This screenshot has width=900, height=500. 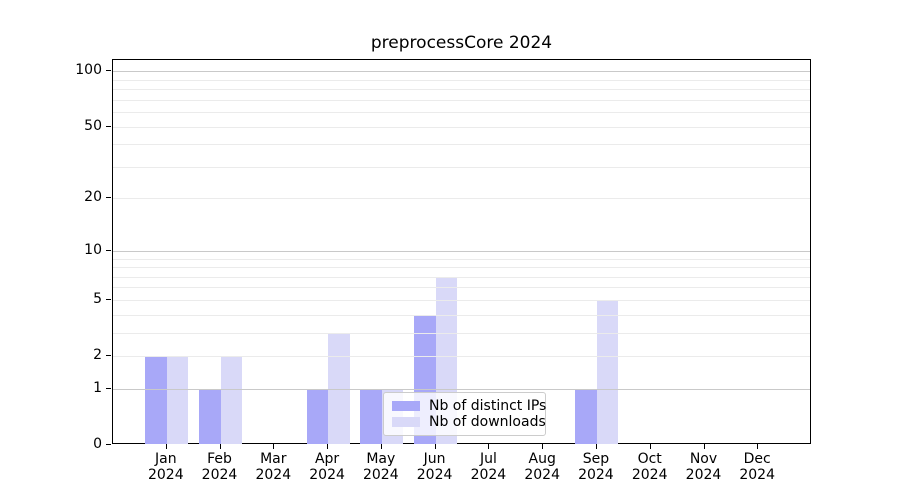 What do you see at coordinates (487, 422) in the screenshot?
I see `legend-label: Nb of downloads` at bounding box center [487, 422].